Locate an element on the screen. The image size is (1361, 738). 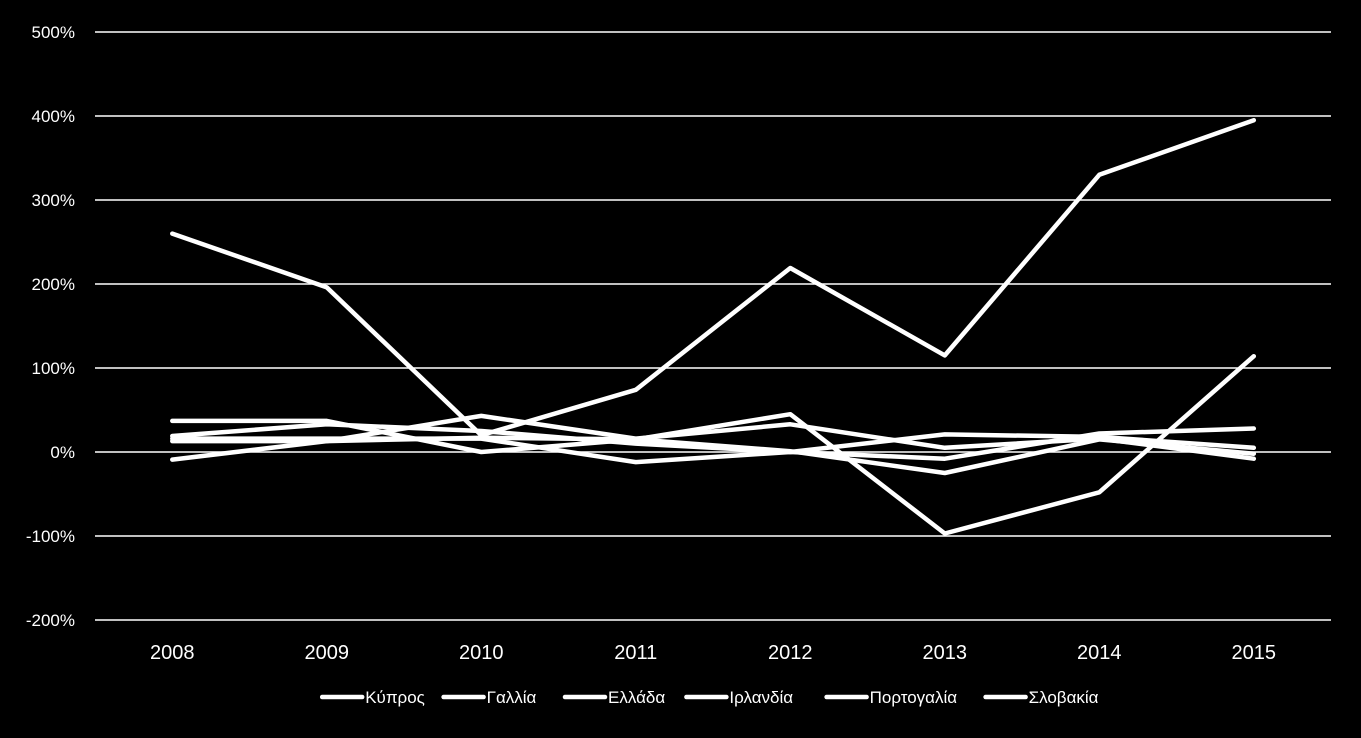
legend-item: Ιρλανδία is located at coordinates (738, 697).